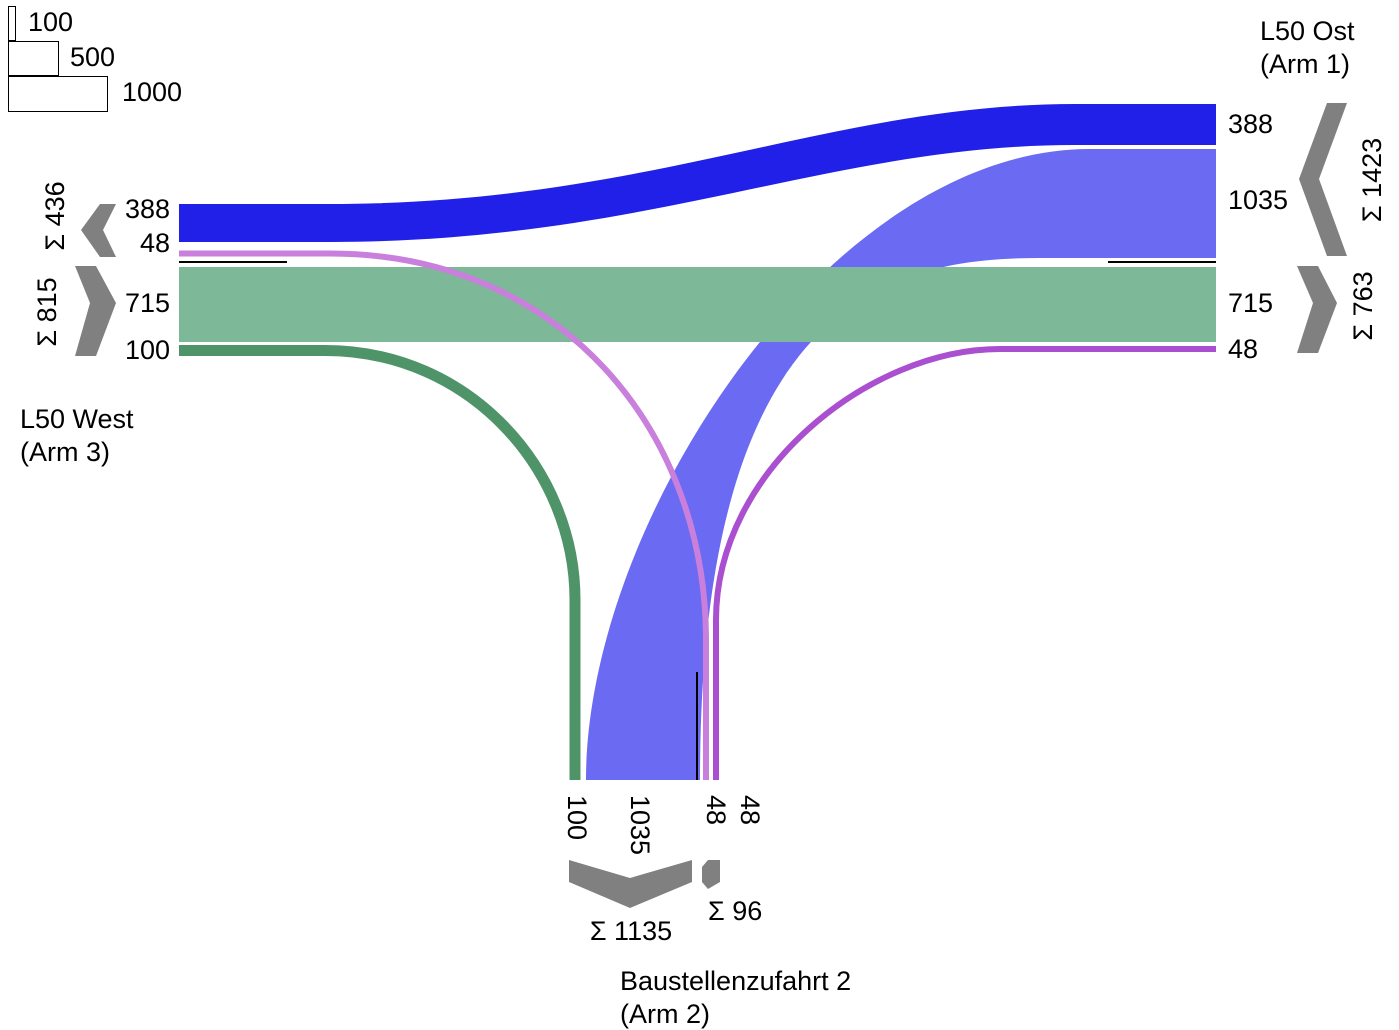 The width and height of the screenshot is (1399, 1030). What do you see at coordinates (380, 562) in the screenshot?
I see `flow-band-west-to-south` at bounding box center [380, 562].